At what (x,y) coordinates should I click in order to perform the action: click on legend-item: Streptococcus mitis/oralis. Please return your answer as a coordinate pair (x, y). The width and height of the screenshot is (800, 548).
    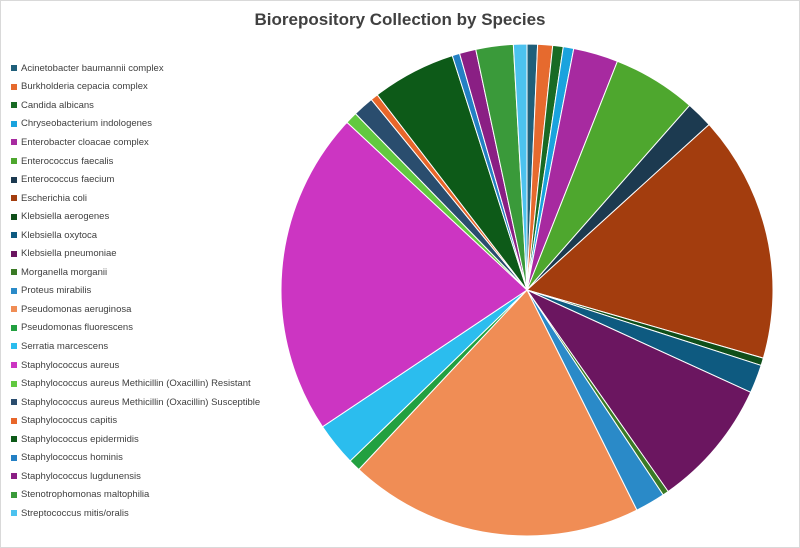
    Looking at the image, I should click on (135, 513).